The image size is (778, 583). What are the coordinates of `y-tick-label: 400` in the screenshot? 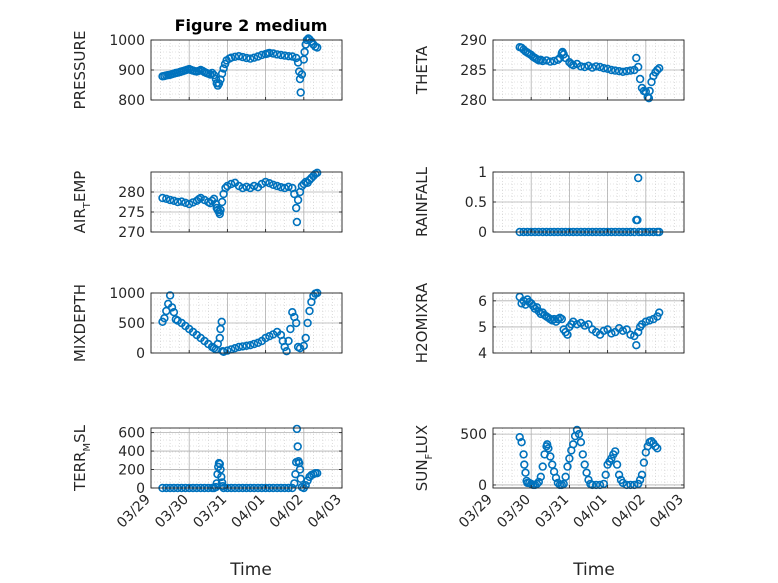 It's located at (131, 452).